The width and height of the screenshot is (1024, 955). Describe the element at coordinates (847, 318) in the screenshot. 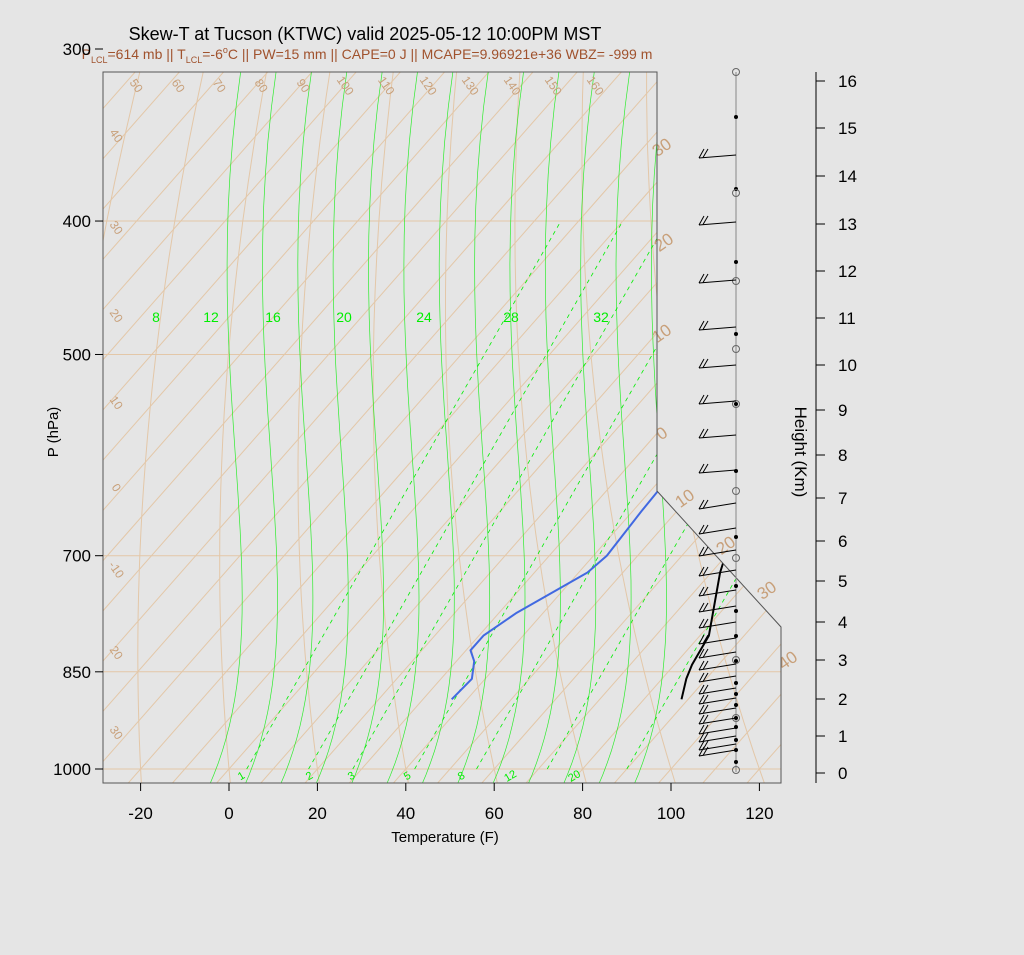

I see `height-tick-label: 11` at that location.